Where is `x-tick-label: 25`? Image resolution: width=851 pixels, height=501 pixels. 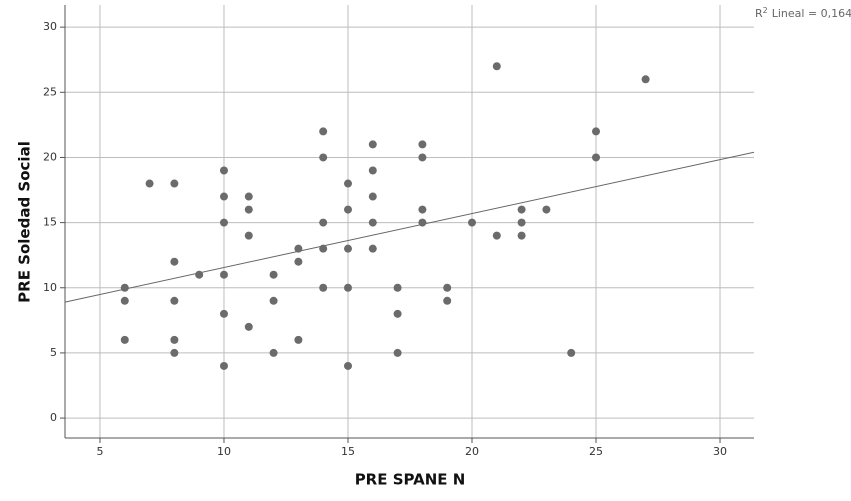 x-tick-label: 25 is located at coordinates (596, 451).